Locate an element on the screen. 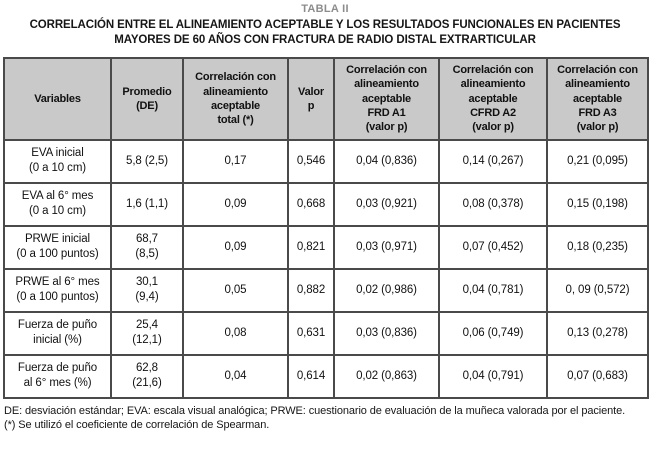  value-cell: 0,04 (0,836) is located at coordinates (386, 161).